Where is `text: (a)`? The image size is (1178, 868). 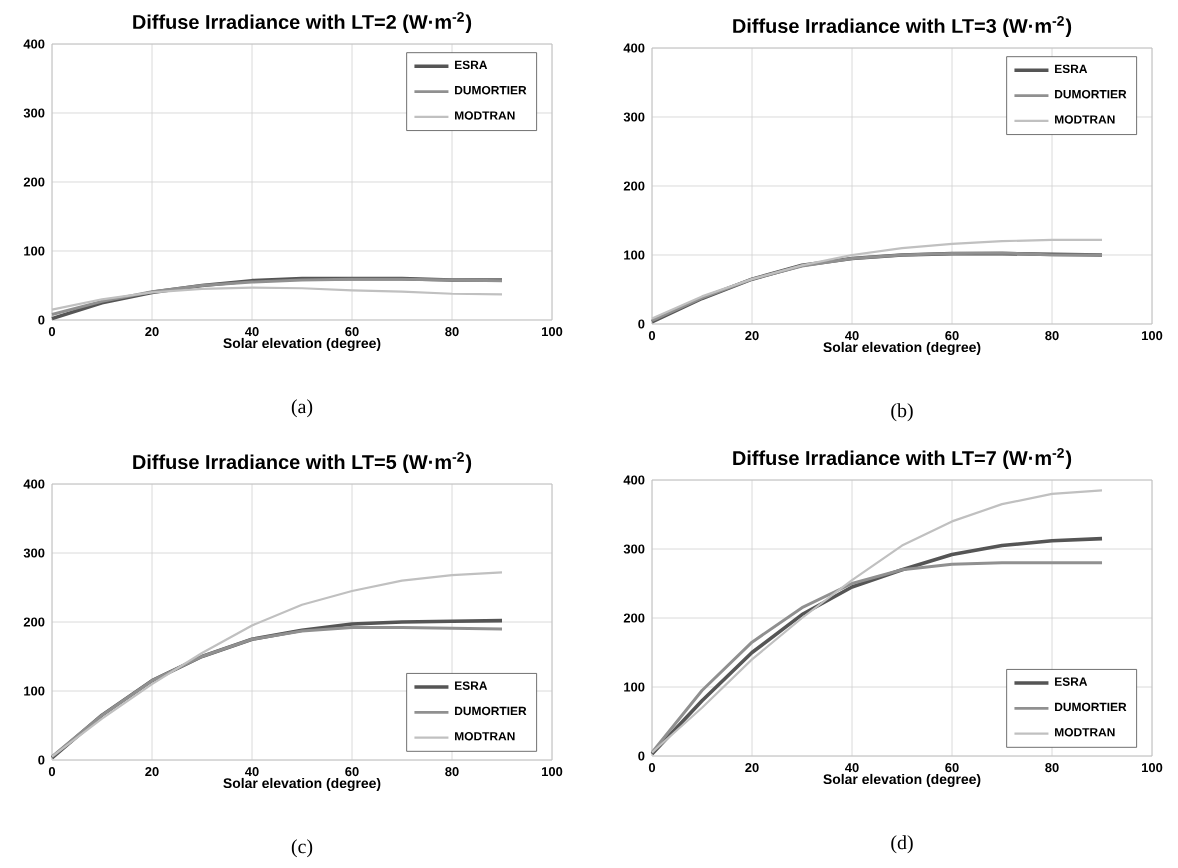
text: (a) is located at coordinates (302, 408).